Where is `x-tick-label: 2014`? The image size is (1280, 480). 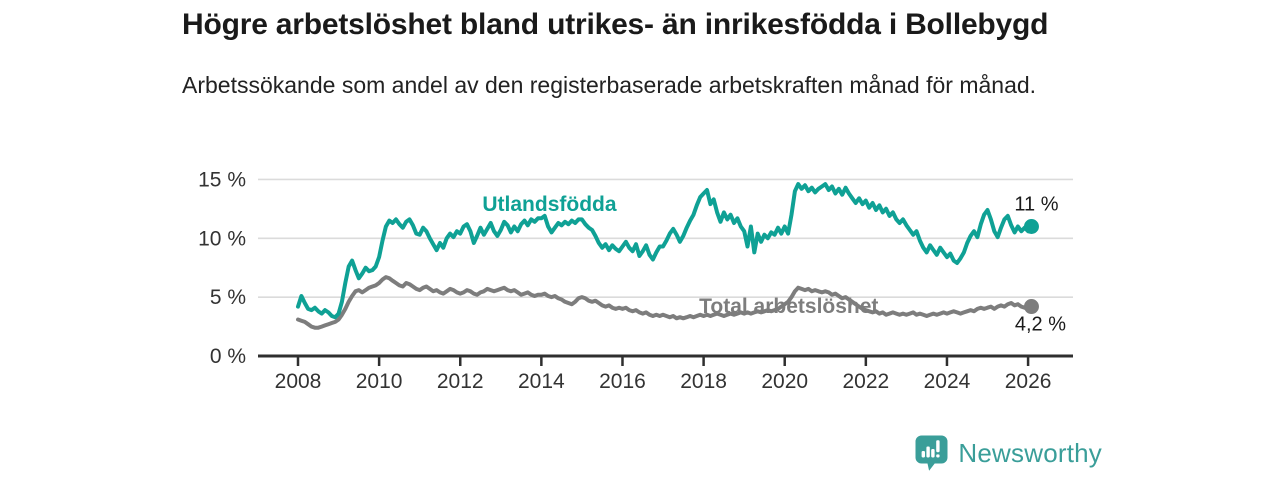
x-tick-label: 2014 is located at coordinates (541, 381).